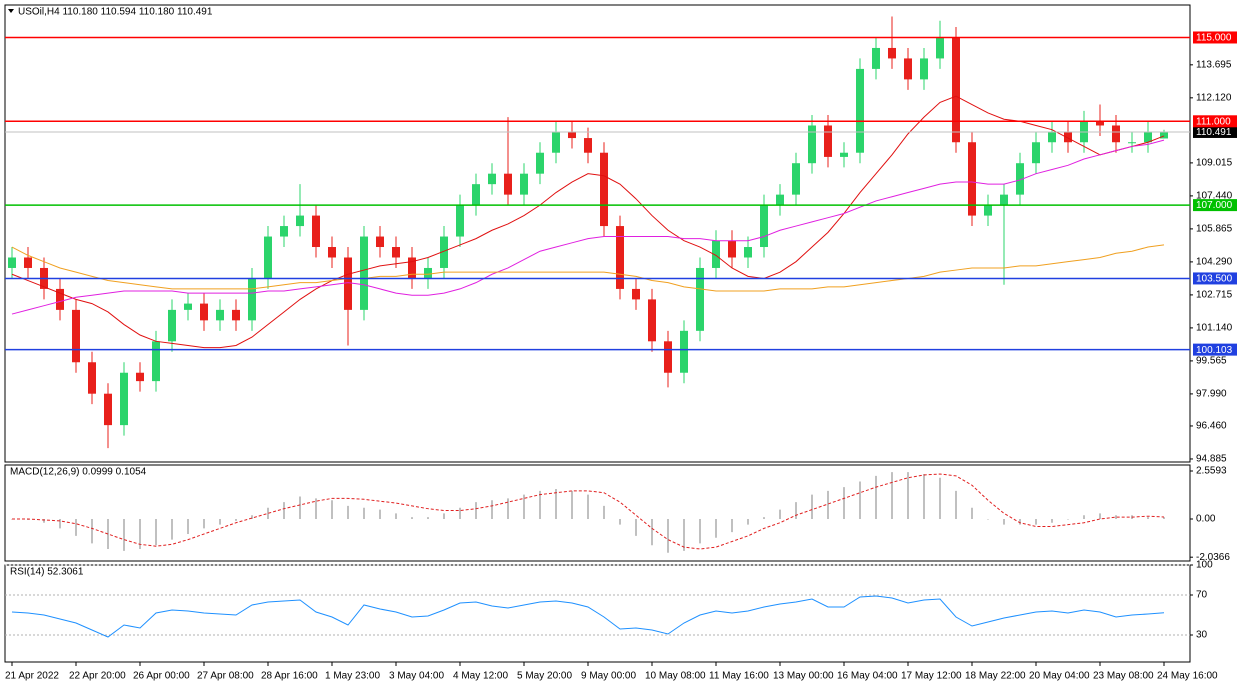 This screenshot has height=688, width=1241. I want to click on x-tick-label: 9 May 00:00, so click(608, 676).